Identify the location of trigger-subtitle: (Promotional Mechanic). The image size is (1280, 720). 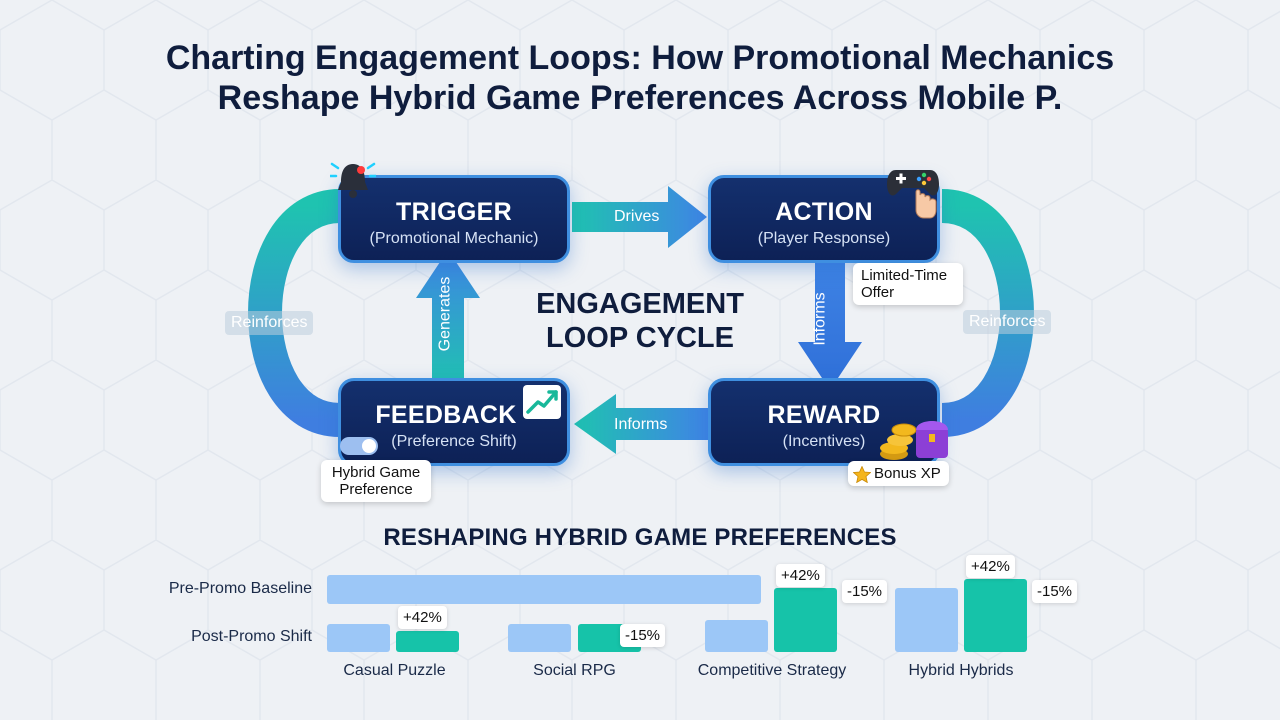
(454, 238).